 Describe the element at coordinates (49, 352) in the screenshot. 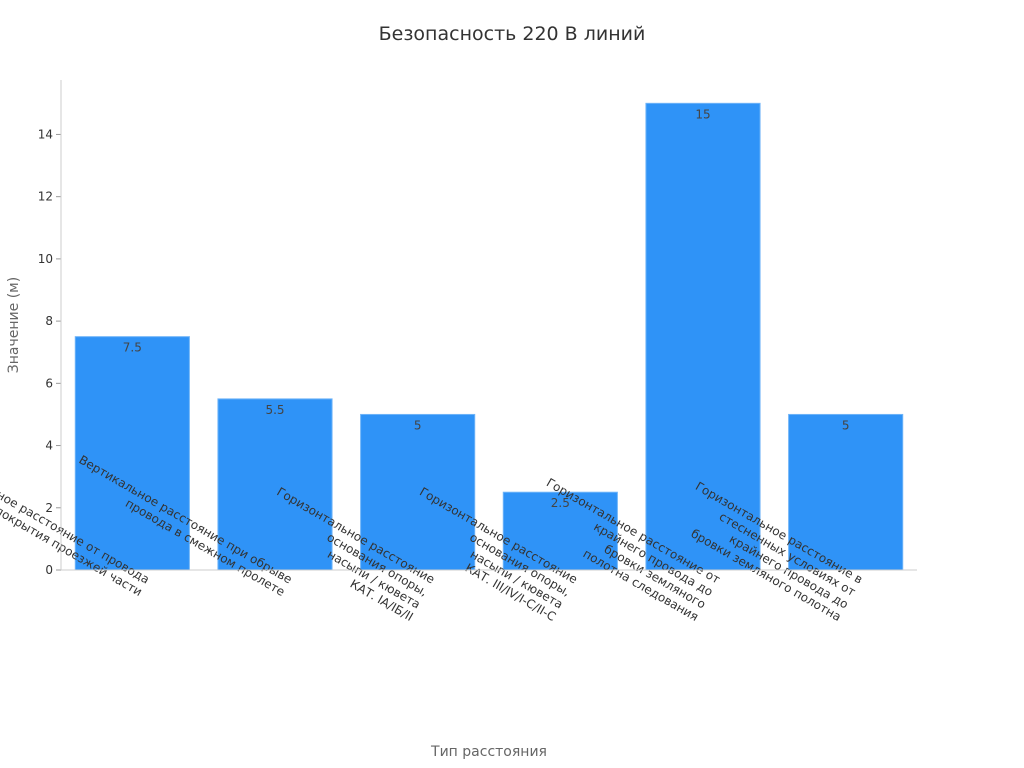

I see `y-axis-ticks: 0 2 4 6 8 10 12 14` at that location.